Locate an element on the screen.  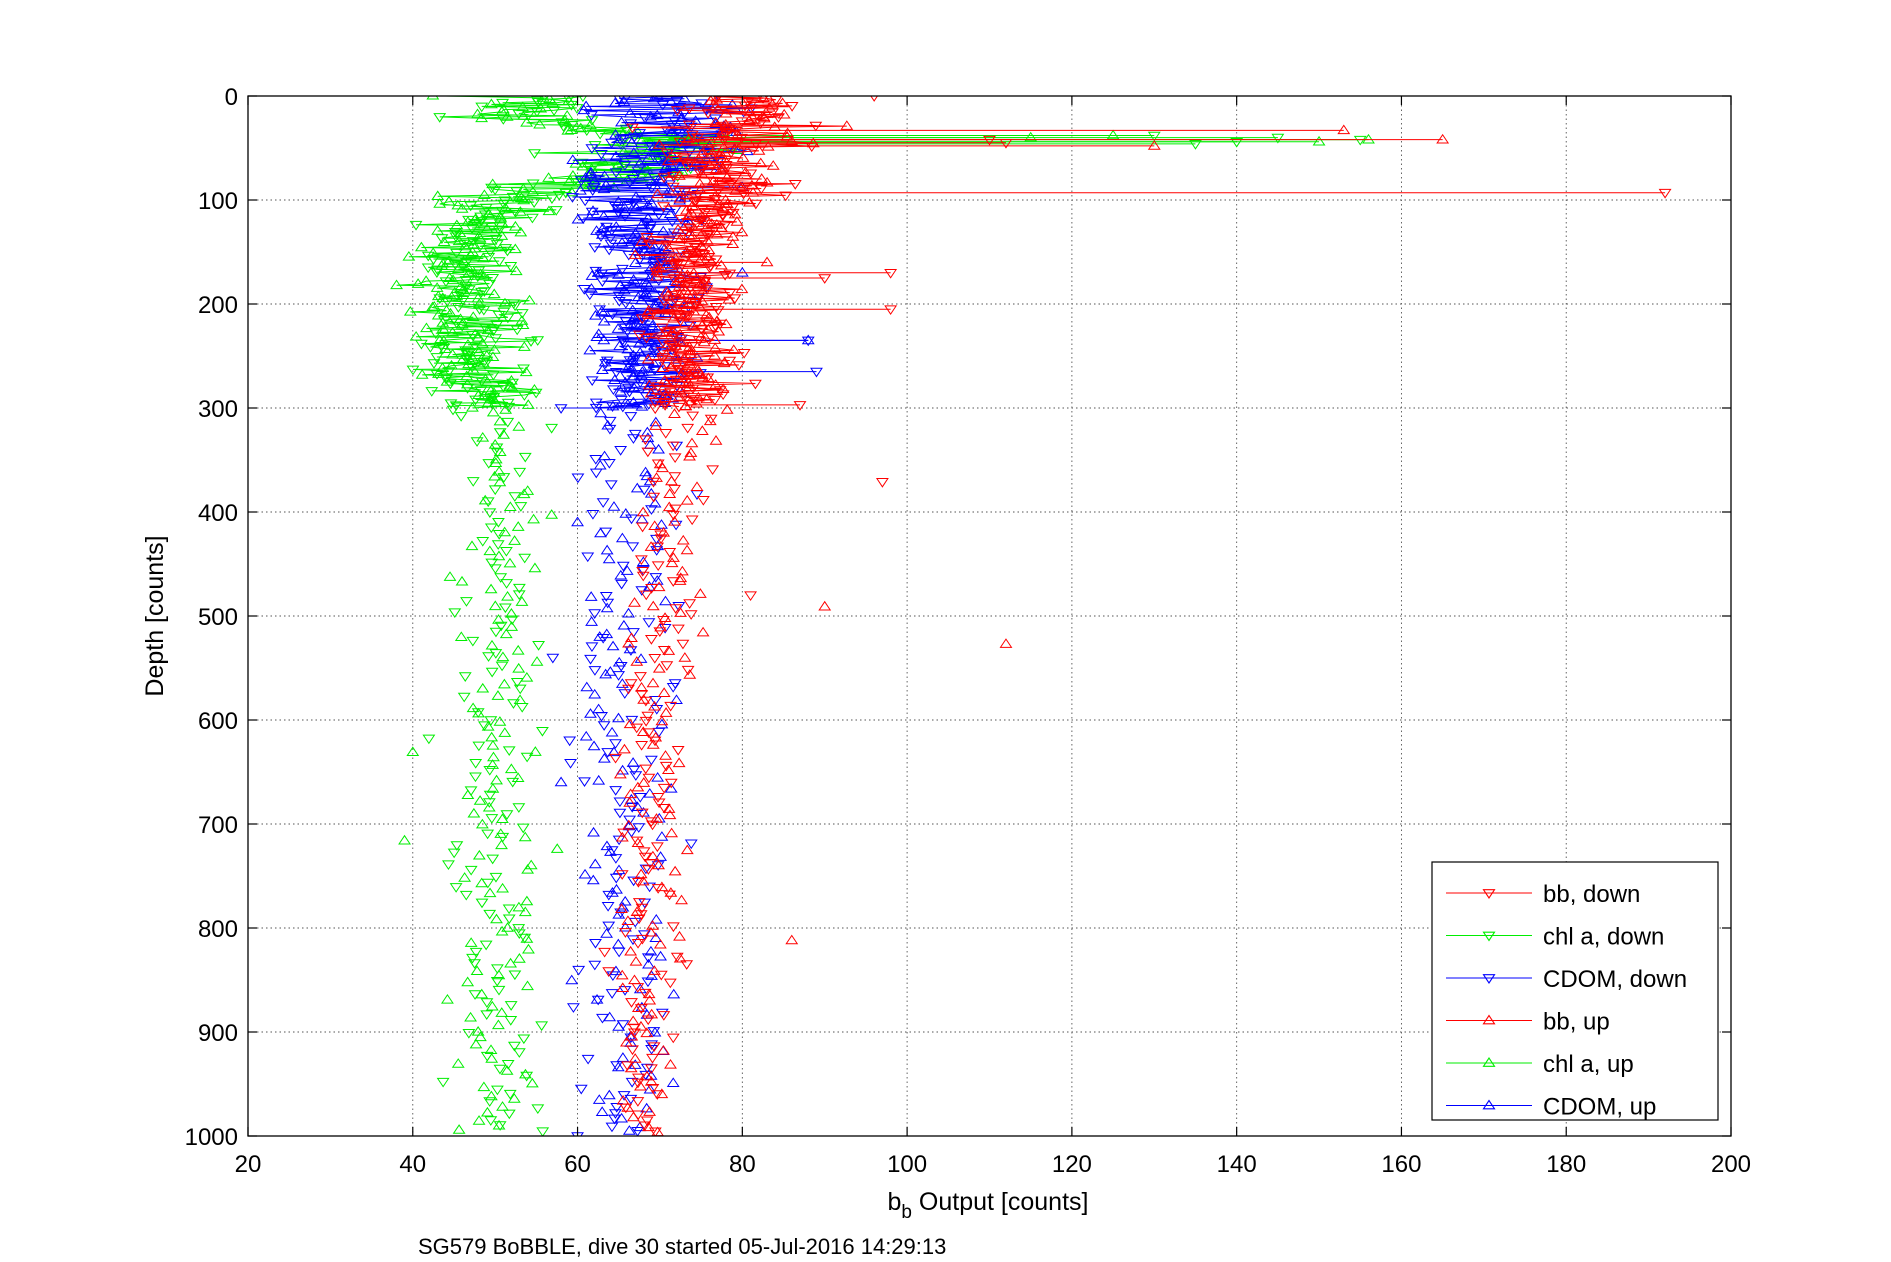
x-tick-label: 200 is located at coordinates (1731, 1164).